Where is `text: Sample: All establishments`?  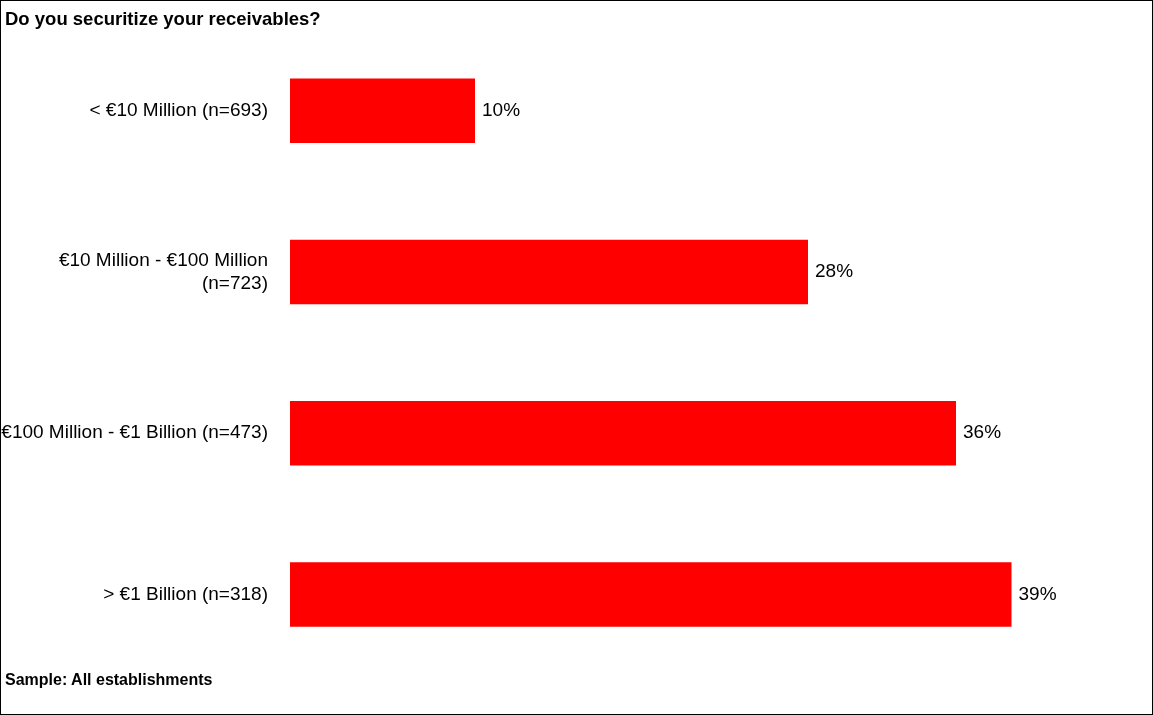
text: Sample: All establishments is located at coordinates (109, 680).